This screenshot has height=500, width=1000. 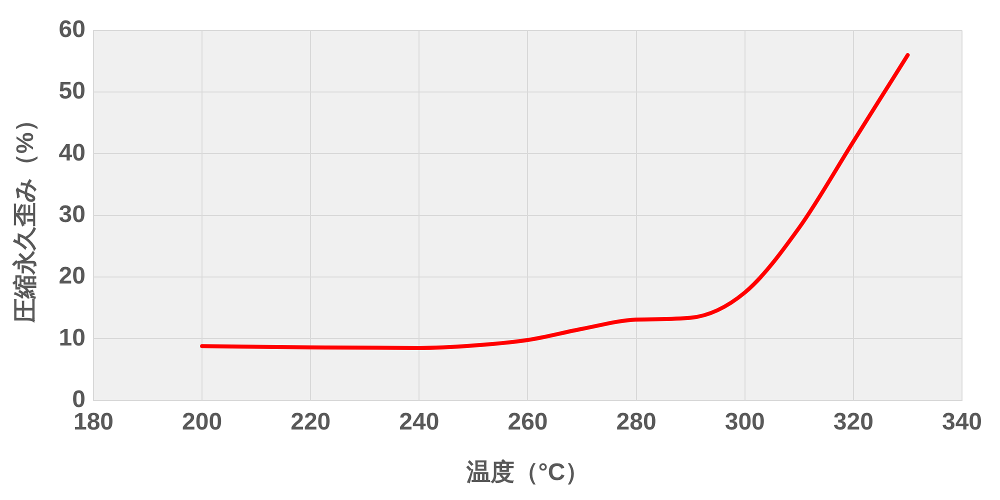 What do you see at coordinates (419, 422) in the screenshot?
I see `x-tick-label: 240` at bounding box center [419, 422].